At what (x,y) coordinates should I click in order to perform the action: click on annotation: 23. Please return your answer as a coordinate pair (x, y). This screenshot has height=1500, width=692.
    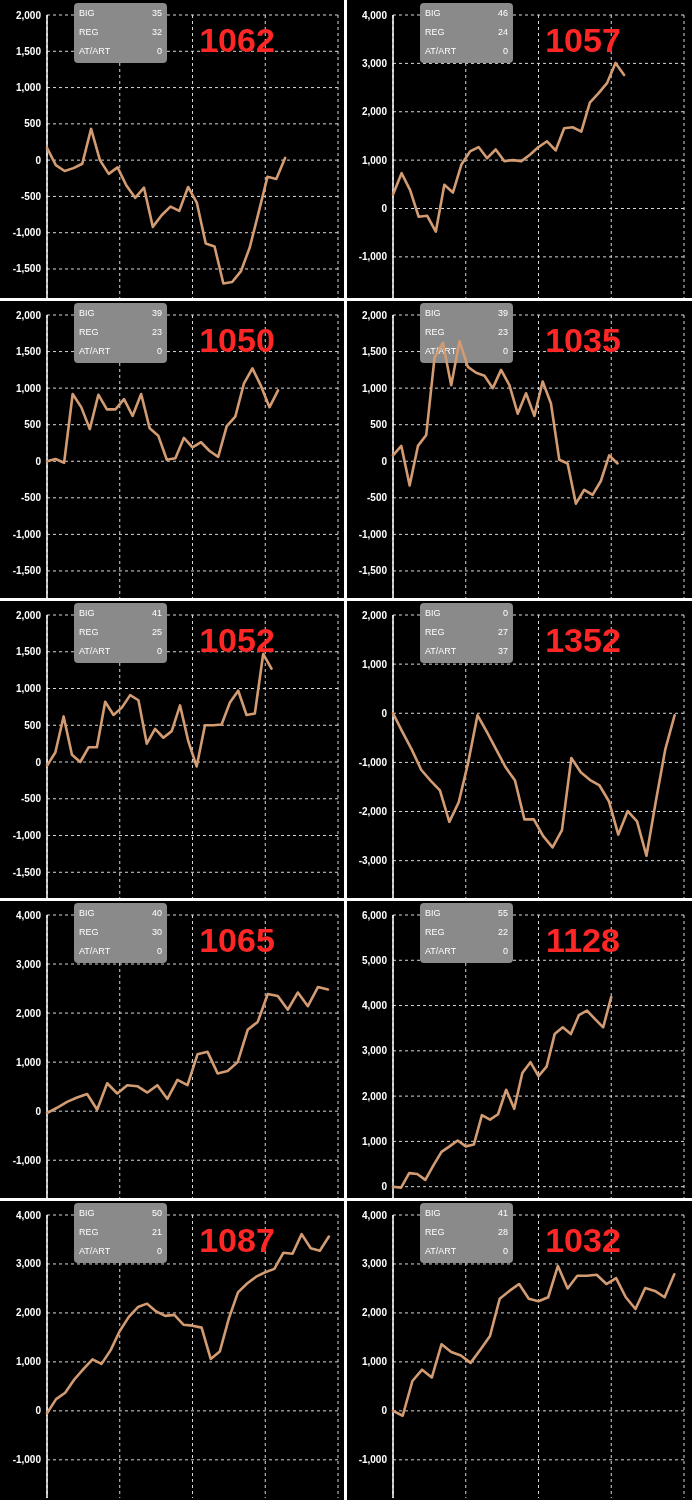
    Looking at the image, I should click on (156, 332).